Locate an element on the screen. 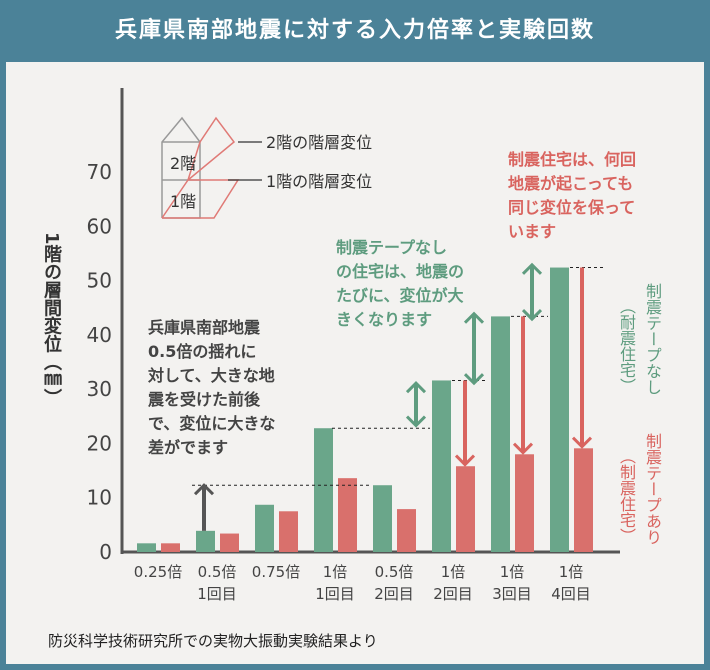 The height and width of the screenshot is (670, 710). annotation-line: の住宅は、地震の is located at coordinates (400, 271).